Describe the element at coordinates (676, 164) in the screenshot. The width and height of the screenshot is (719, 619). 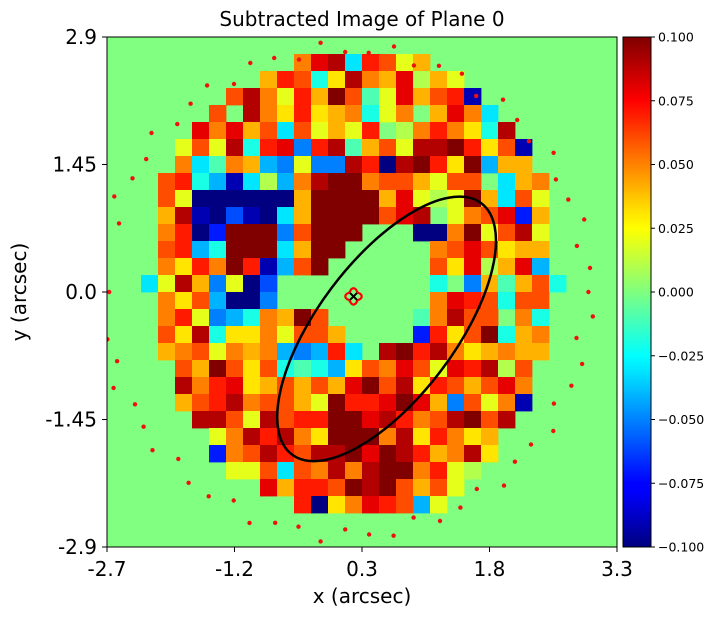
I see `colorbar-tick-label: 0.050` at that location.